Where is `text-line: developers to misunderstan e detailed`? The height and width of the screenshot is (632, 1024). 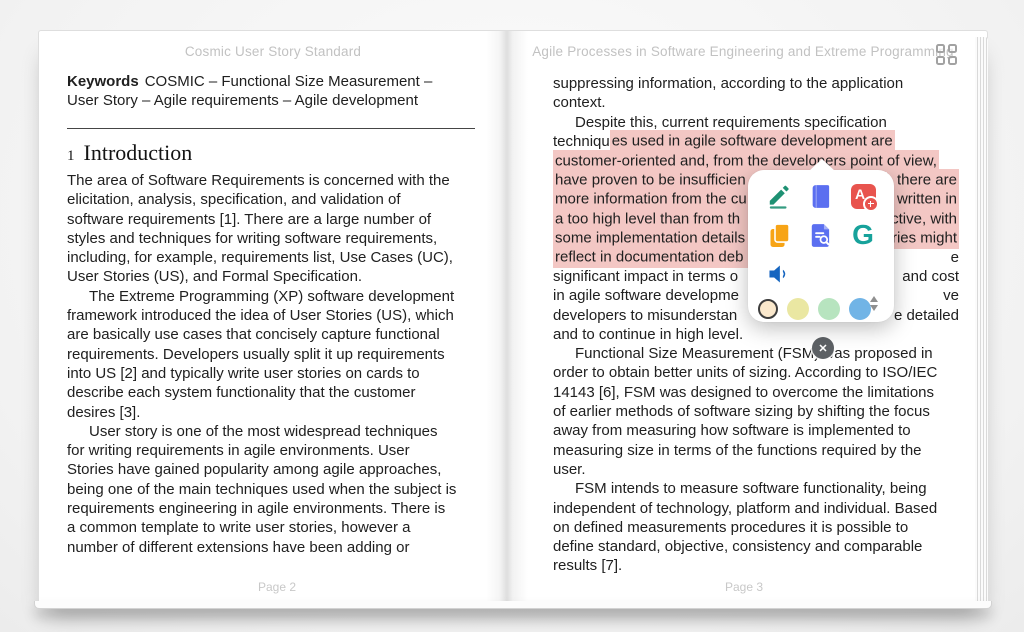
text-line: developers to misunderstan e detailed is located at coordinates (756, 315).